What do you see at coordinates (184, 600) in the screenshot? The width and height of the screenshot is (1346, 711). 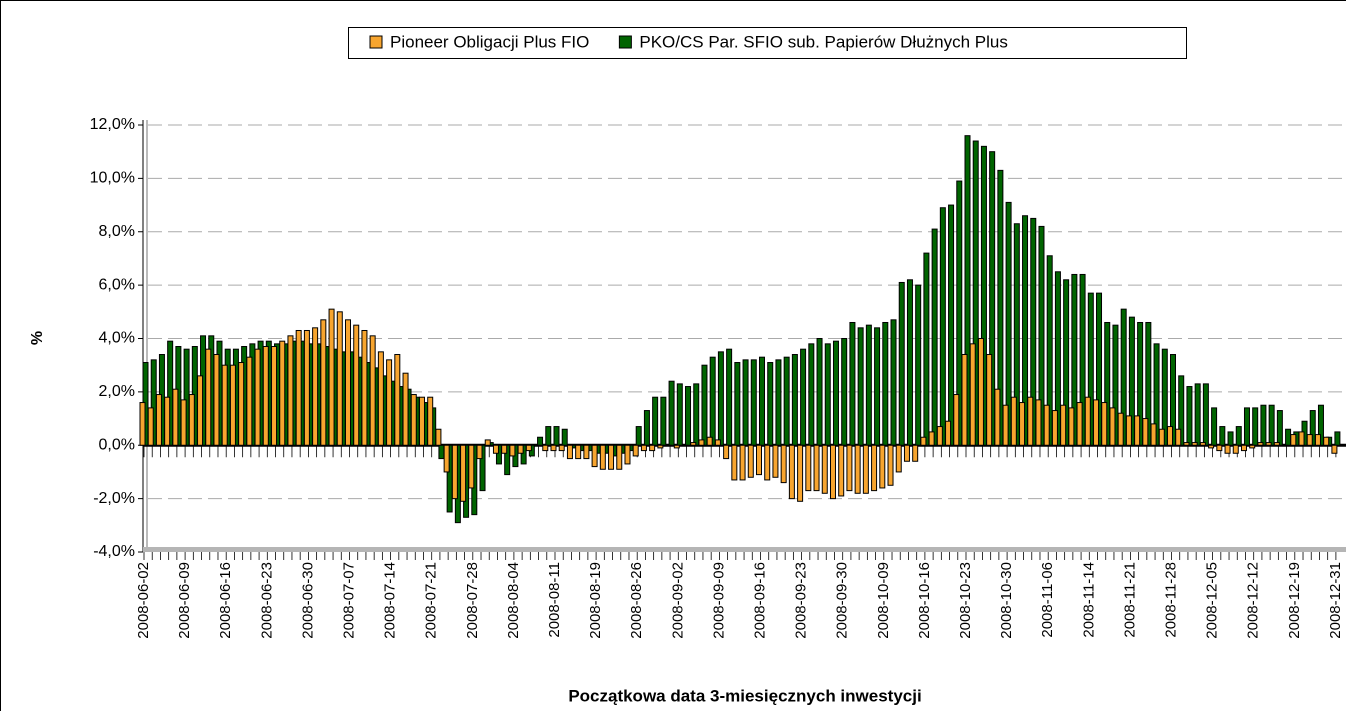 I see `x-tick-label: 2008-06-09` at bounding box center [184, 600].